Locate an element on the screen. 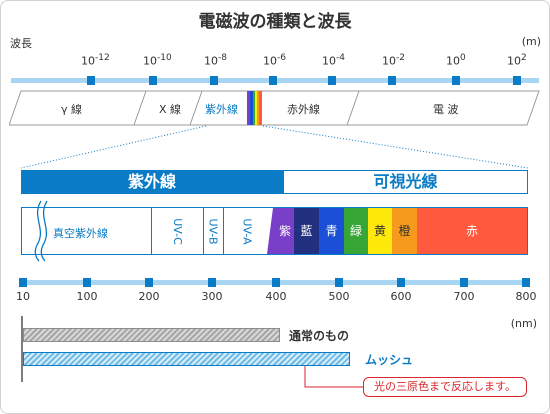 The image size is (550, 414). tick-exponent: -2 is located at coordinates (400, 58).